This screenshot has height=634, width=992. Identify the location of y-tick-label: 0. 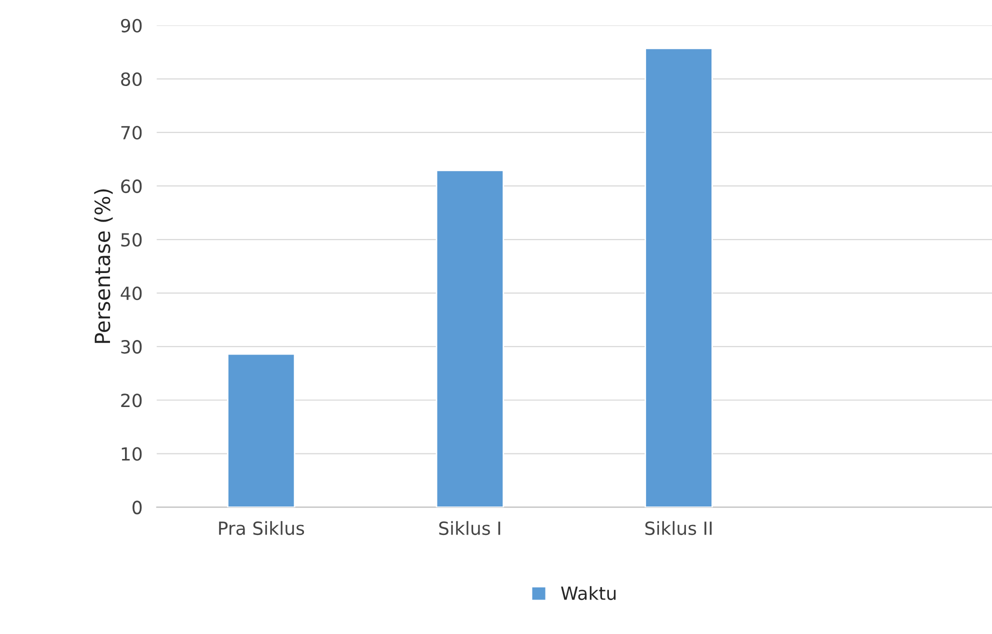
(137, 507).